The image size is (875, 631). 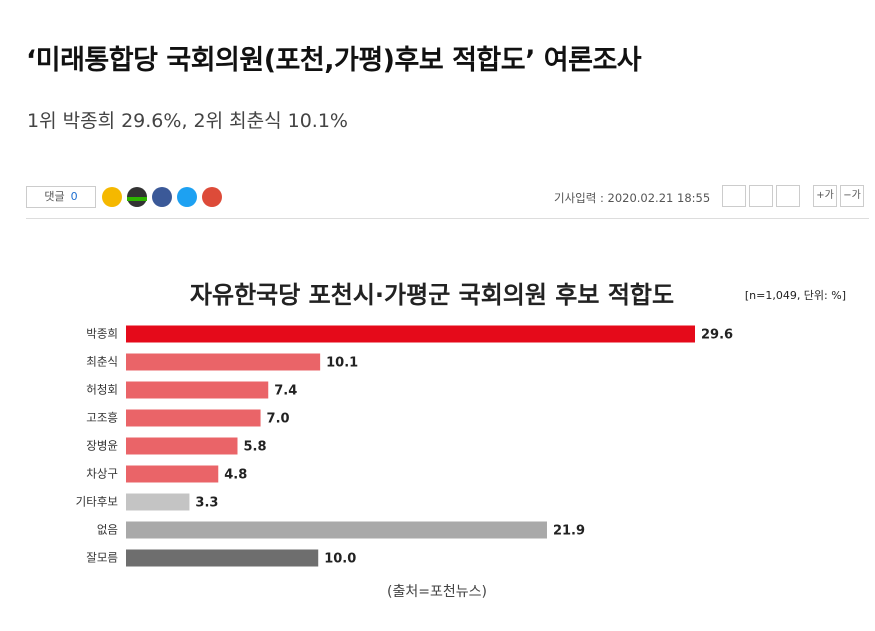 I want to click on comments-button: 댓글 0, so click(x=61, y=197).